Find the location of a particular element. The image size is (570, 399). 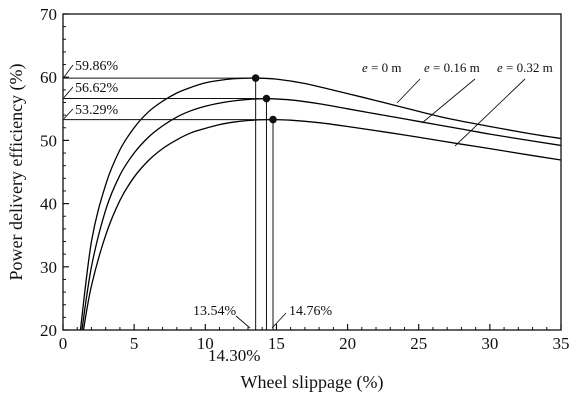

y-tick-label: 40 is located at coordinates (48, 204).